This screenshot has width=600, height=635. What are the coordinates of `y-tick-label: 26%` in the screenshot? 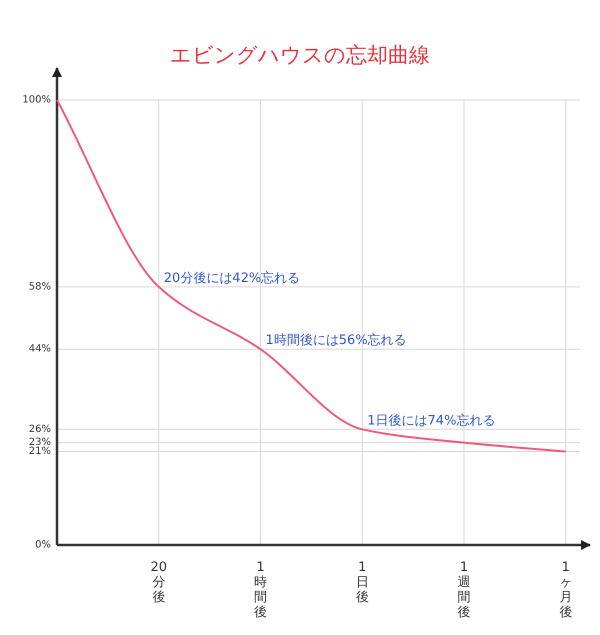 It's located at (39, 429).